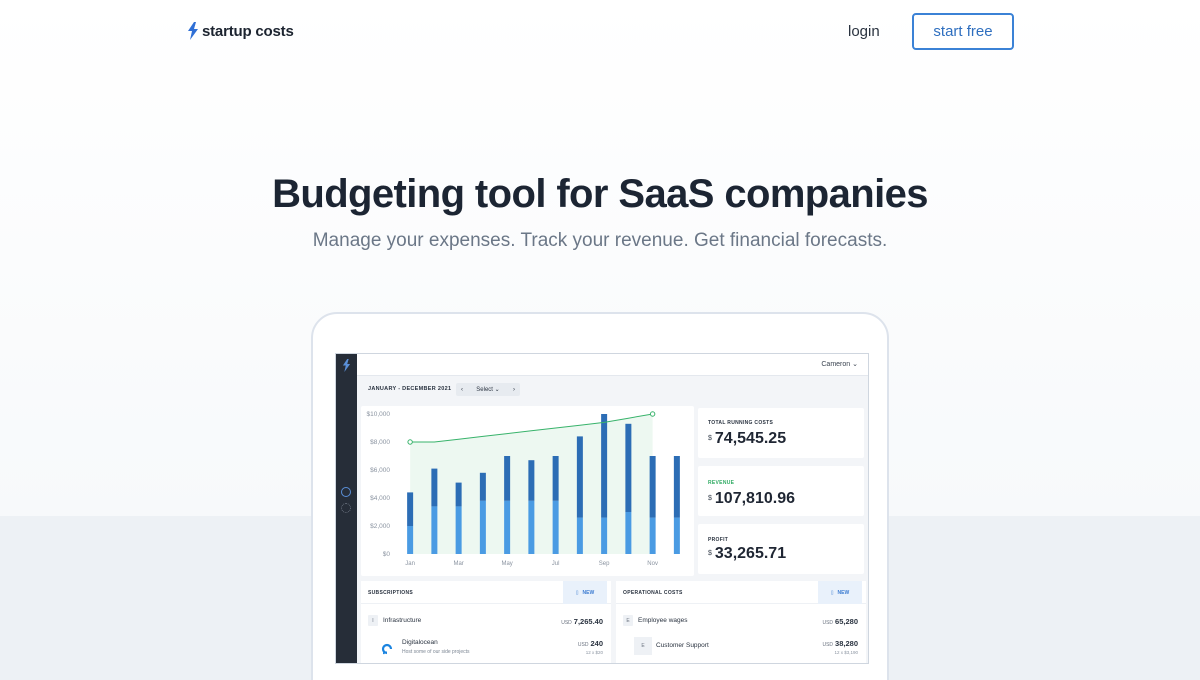 This screenshot has height=680, width=1200. What do you see at coordinates (750, 438) in the screenshot?
I see `stat-amount: 74,545.25` at bounding box center [750, 438].